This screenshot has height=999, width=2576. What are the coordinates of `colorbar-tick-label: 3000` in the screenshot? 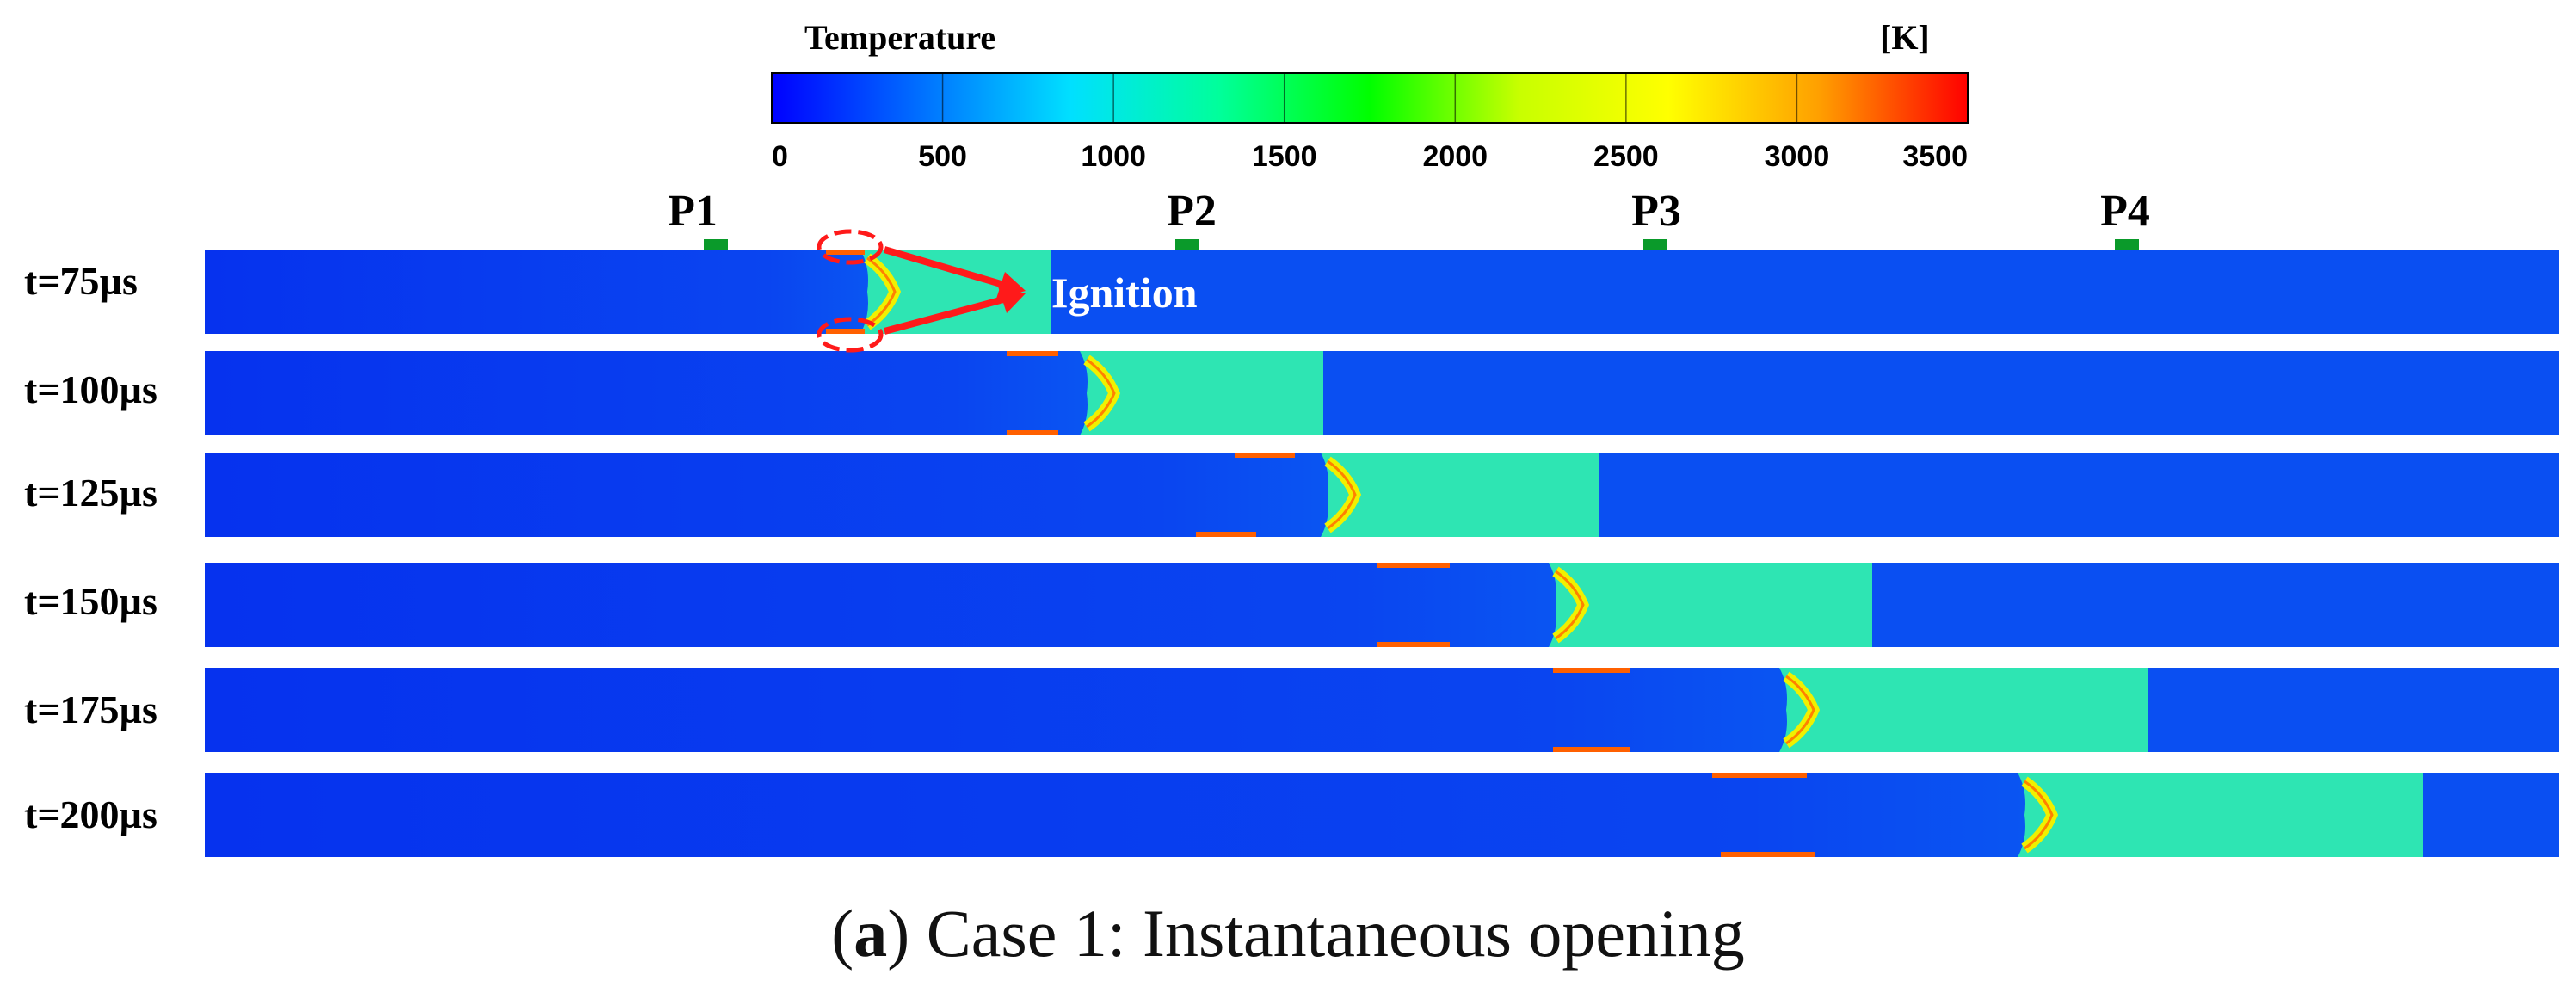 It's located at (1797, 156).